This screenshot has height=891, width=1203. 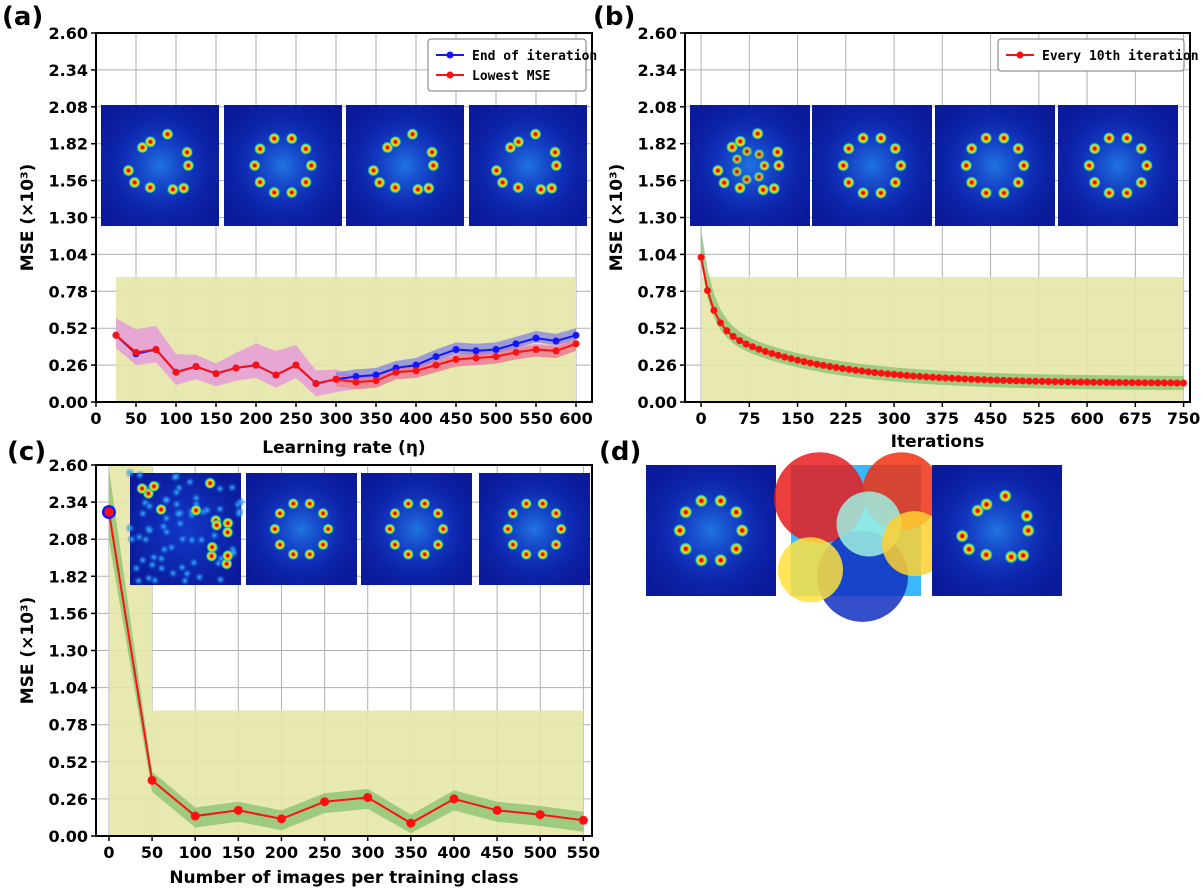 I want to click on legend-box, so click(x=1091, y=55).